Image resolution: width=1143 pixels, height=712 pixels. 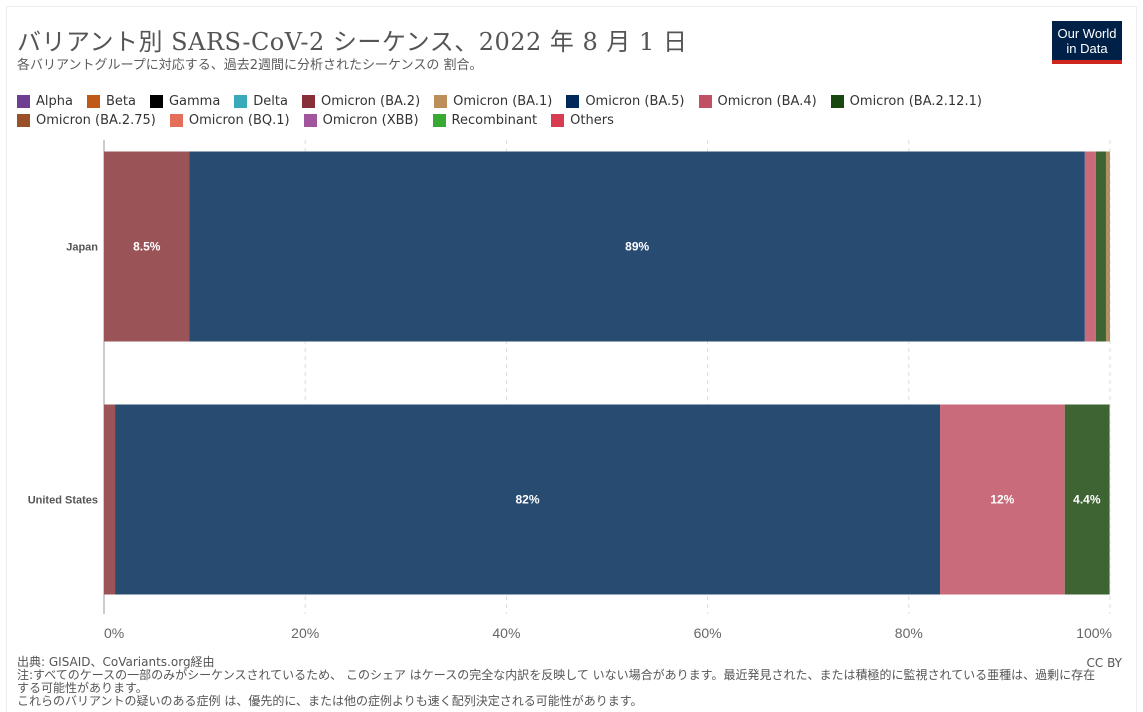 What do you see at coordinates (767, 101) in the screenshot?
I see `legend-label: Omicron (BA.4)` at bounding box center [767, 101].